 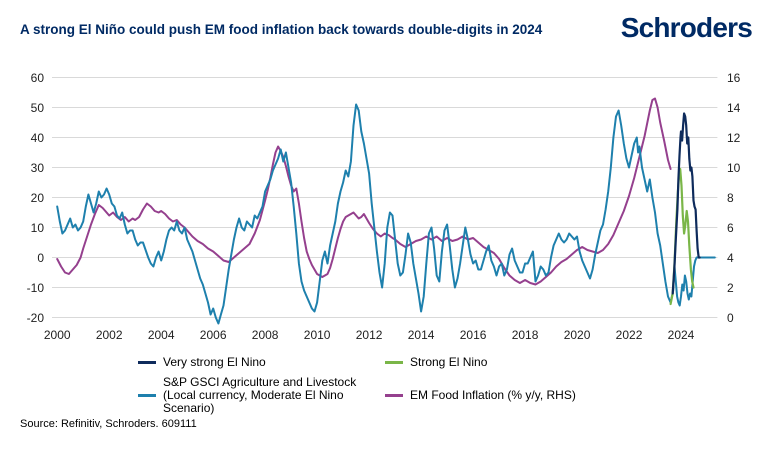 I want to click on legend-item-em-food-inflation: EM Food Inflation (% y/y, RHS), so click(x=480, y=395).